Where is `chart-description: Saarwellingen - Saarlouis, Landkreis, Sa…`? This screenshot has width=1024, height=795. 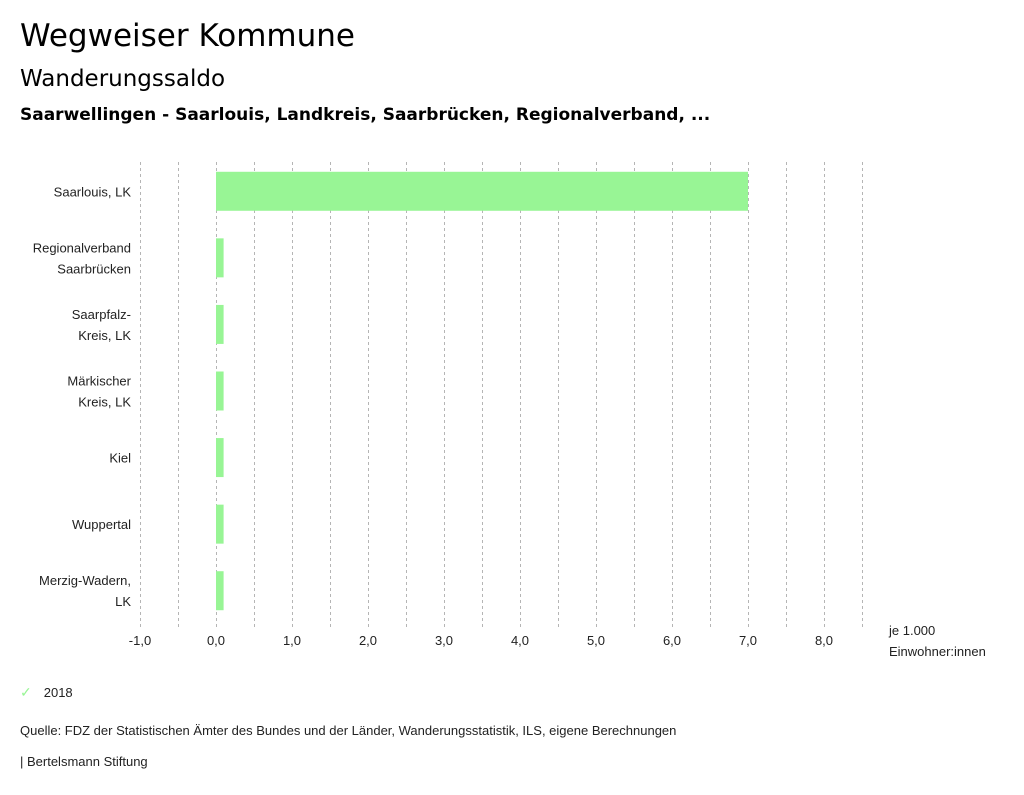 chart-description: Saarwellingen - Saarlouis, Landkreis, Sa… is located at coordinates (365, 115).